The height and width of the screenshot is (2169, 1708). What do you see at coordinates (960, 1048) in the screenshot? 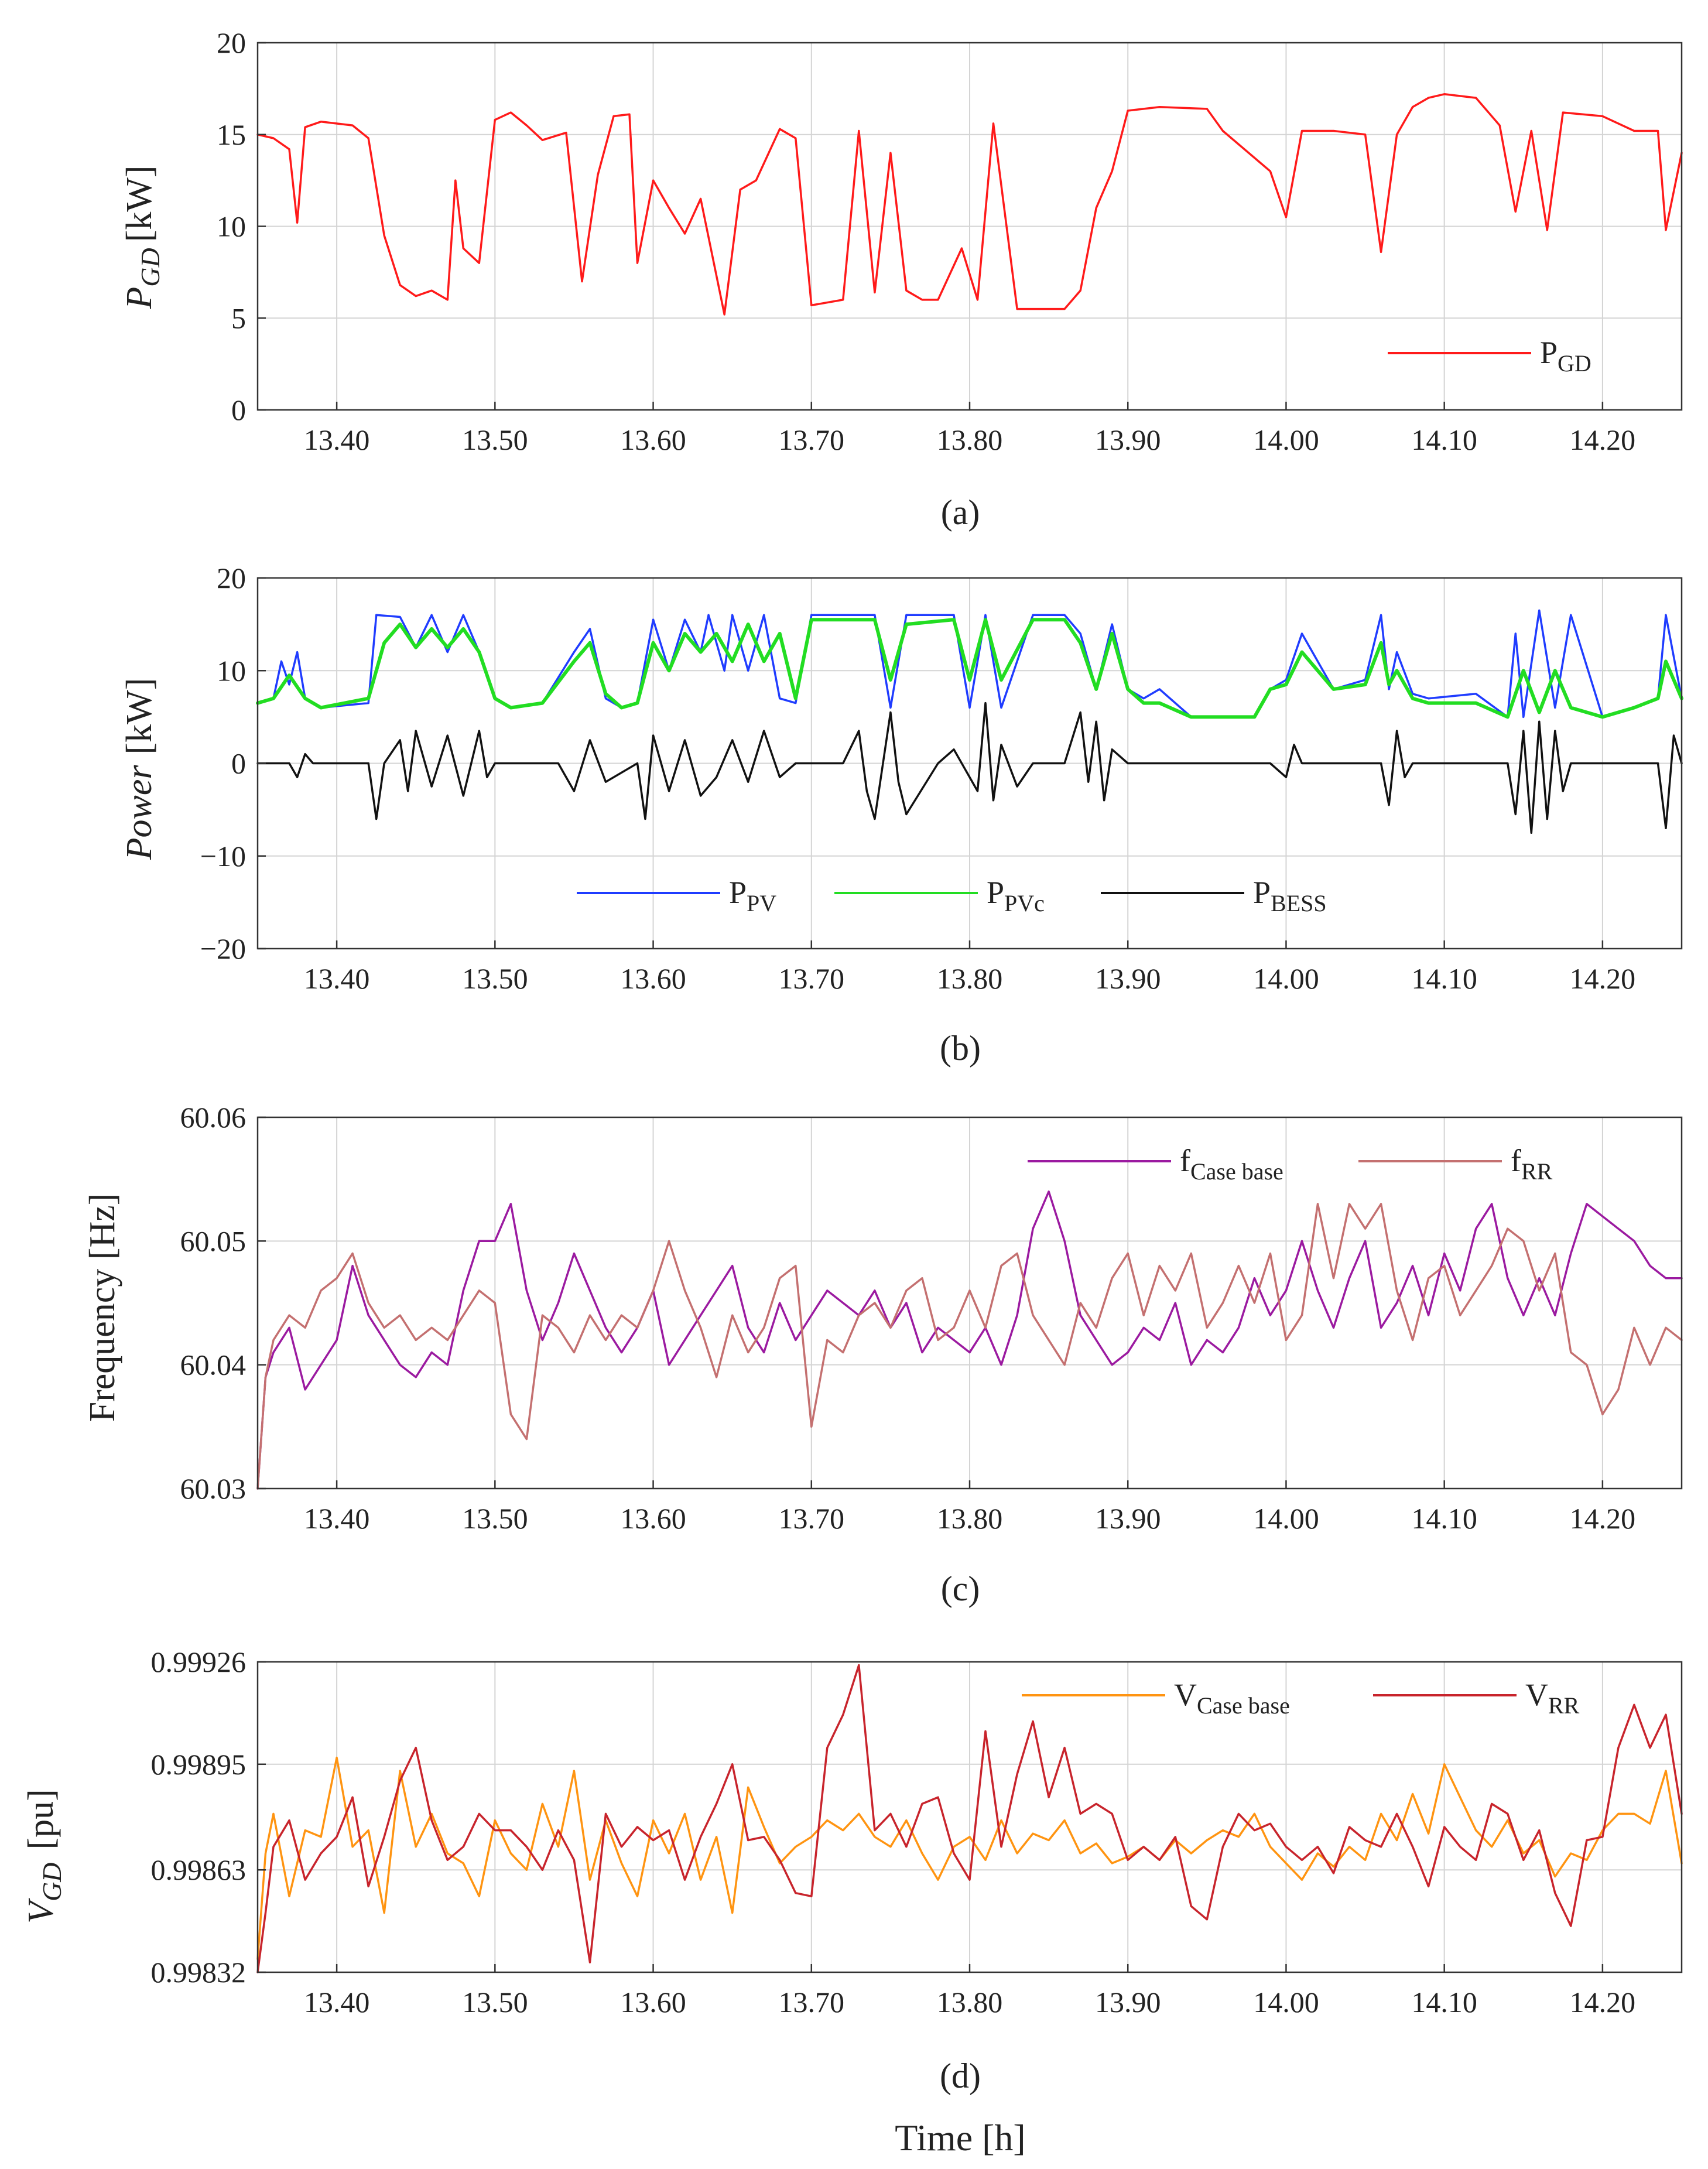
I see `panel-b-caption: (b)` at bounding box center [960, 1048].